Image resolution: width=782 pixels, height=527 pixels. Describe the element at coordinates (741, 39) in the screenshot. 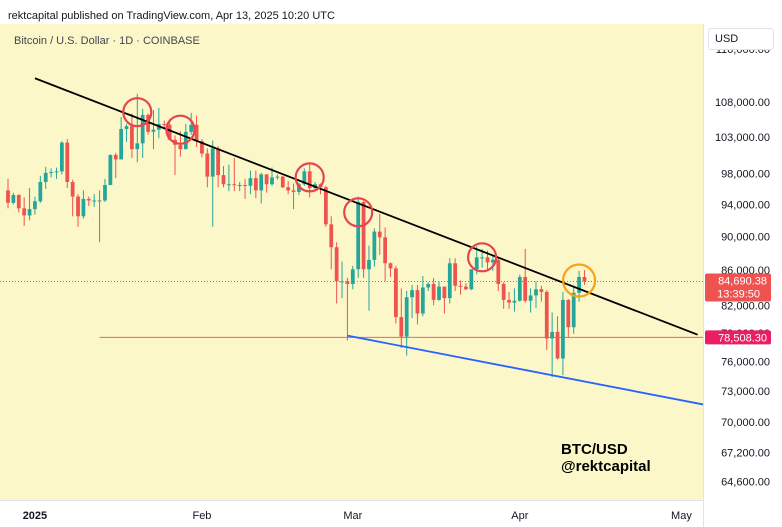

I see `currency-button: USD` at that location.